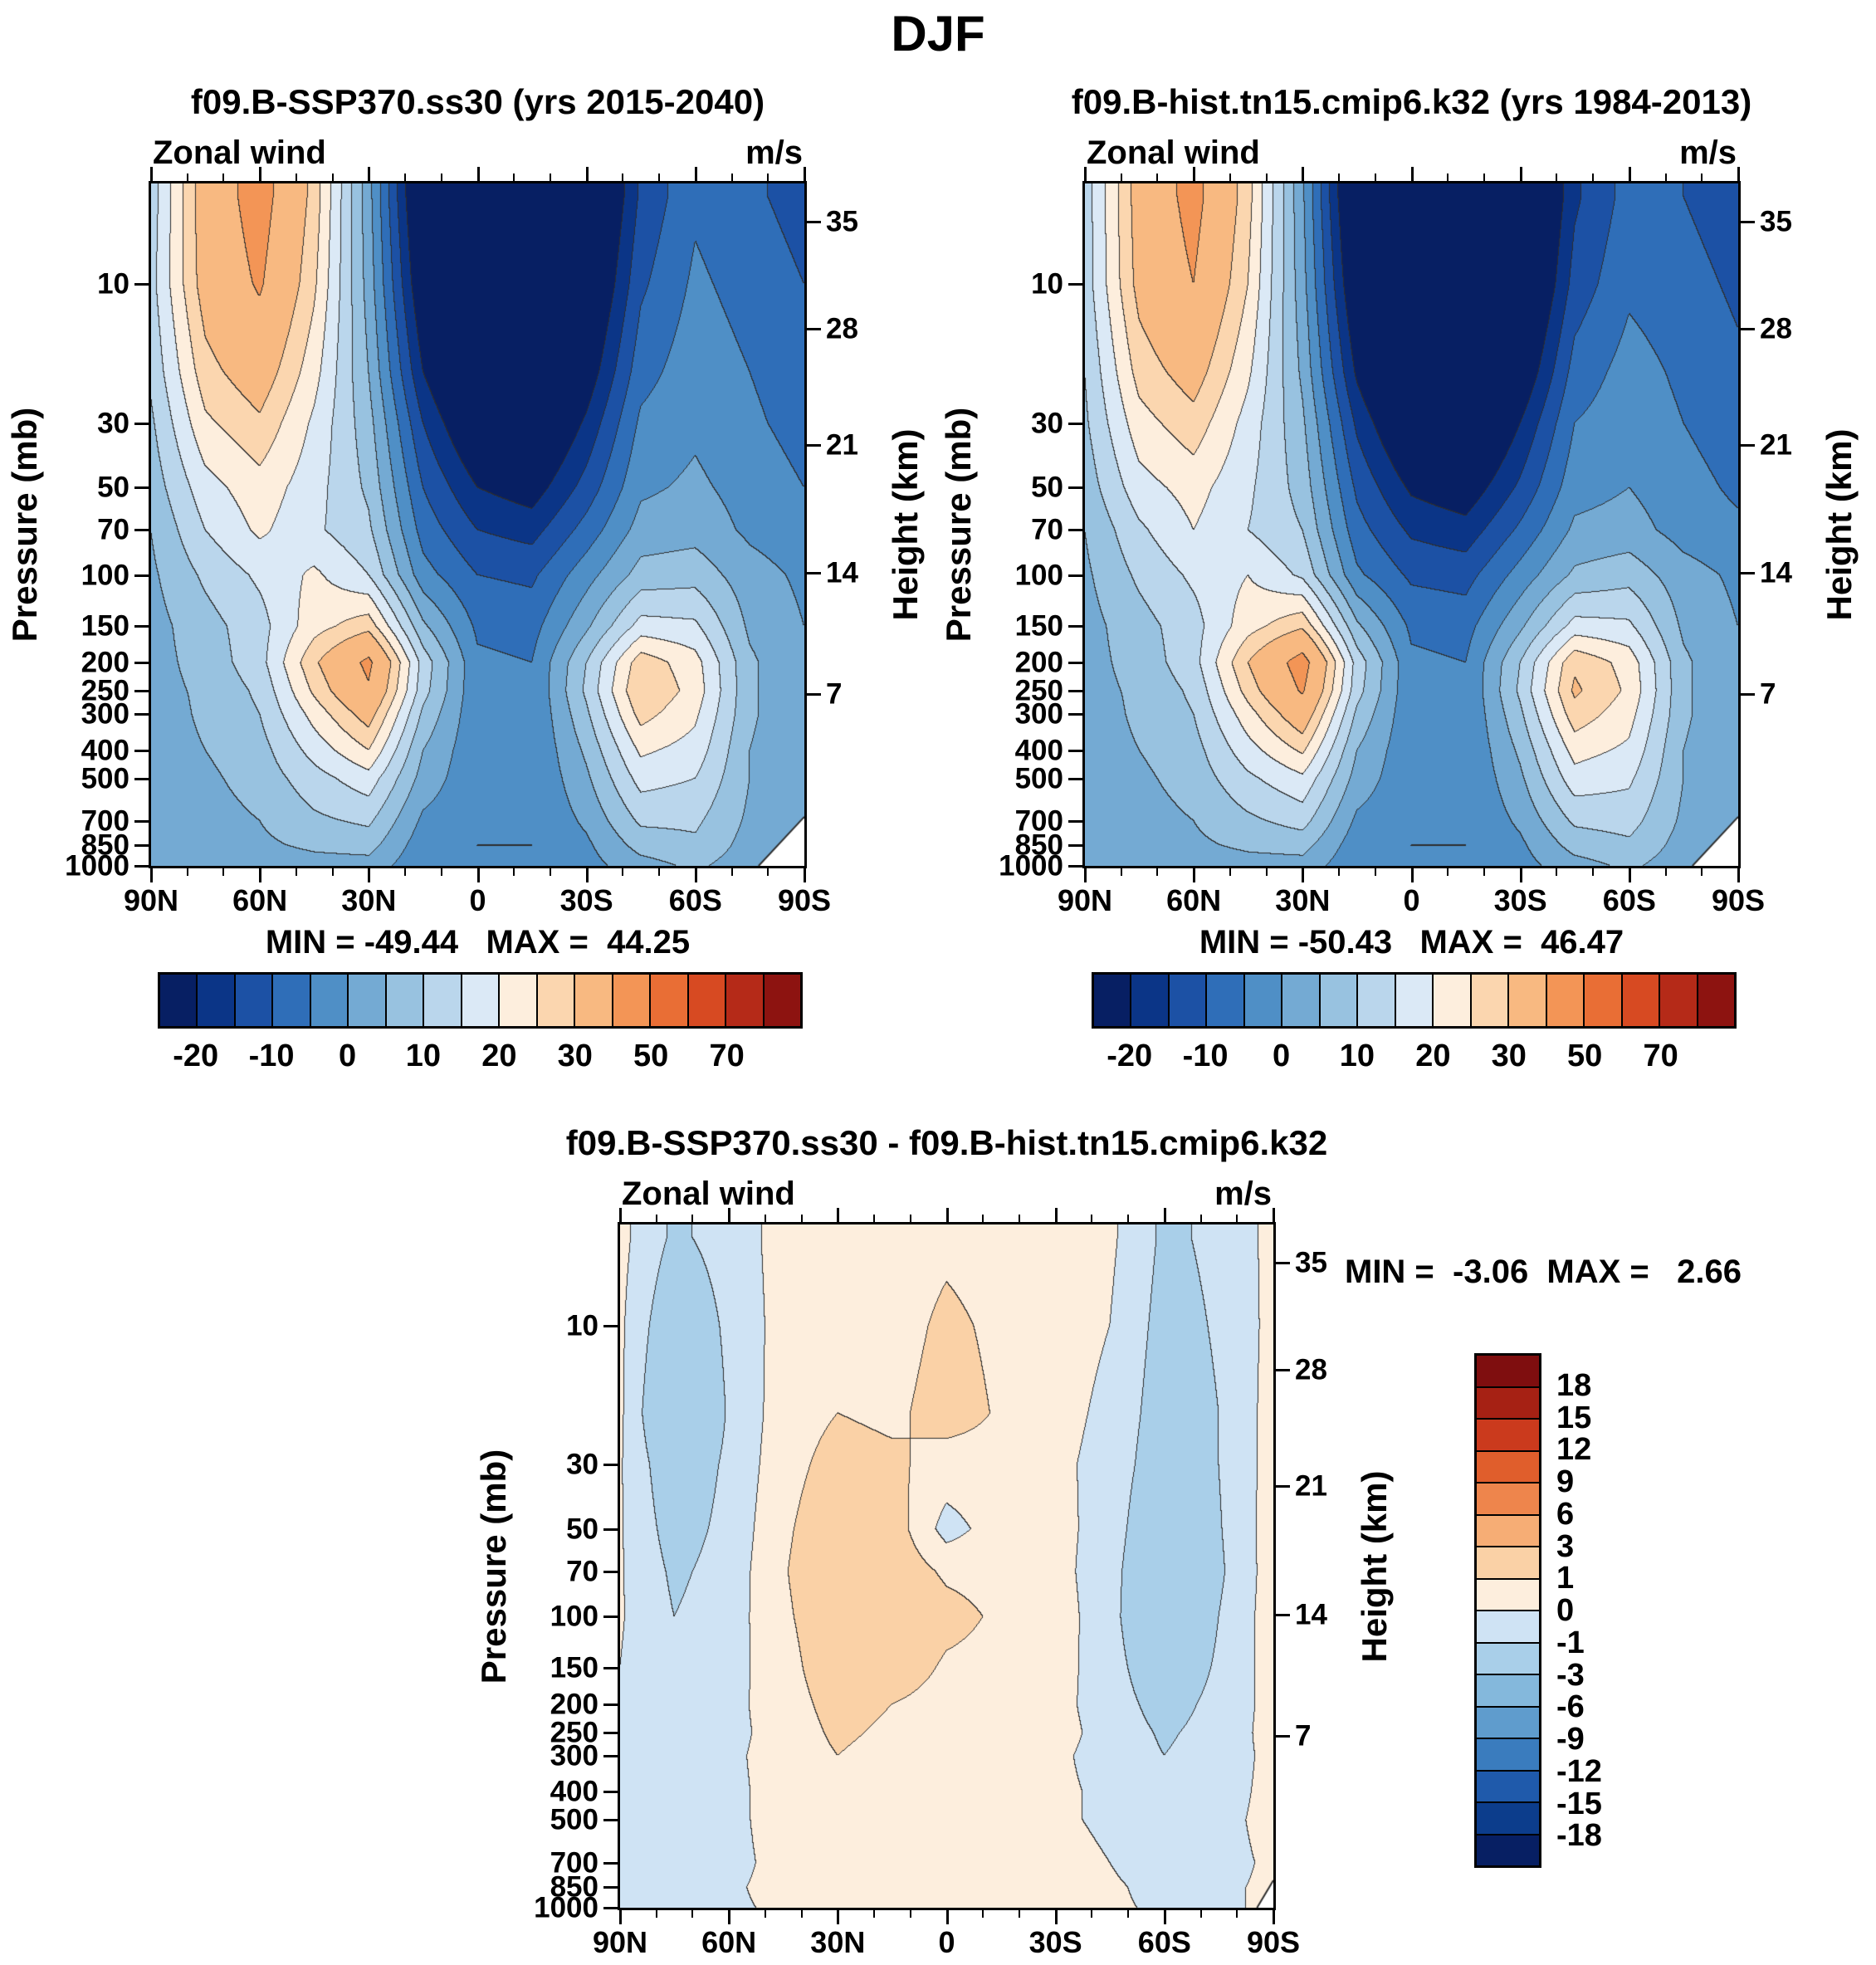  Describe the element at coordinates (260, 900) in the screenshot. I see `latitude-tick-label: 60N` at that location.